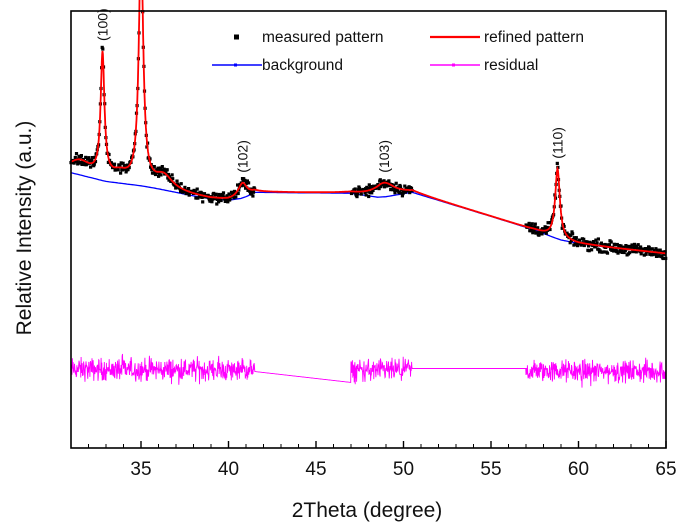 Image resolution: width=679 pixels, height=528 pixels. Describe the element at coordinates (24, 228) in the screenshot. I see `y-axis-title: Relative Intensity (a.u.)` at that location.